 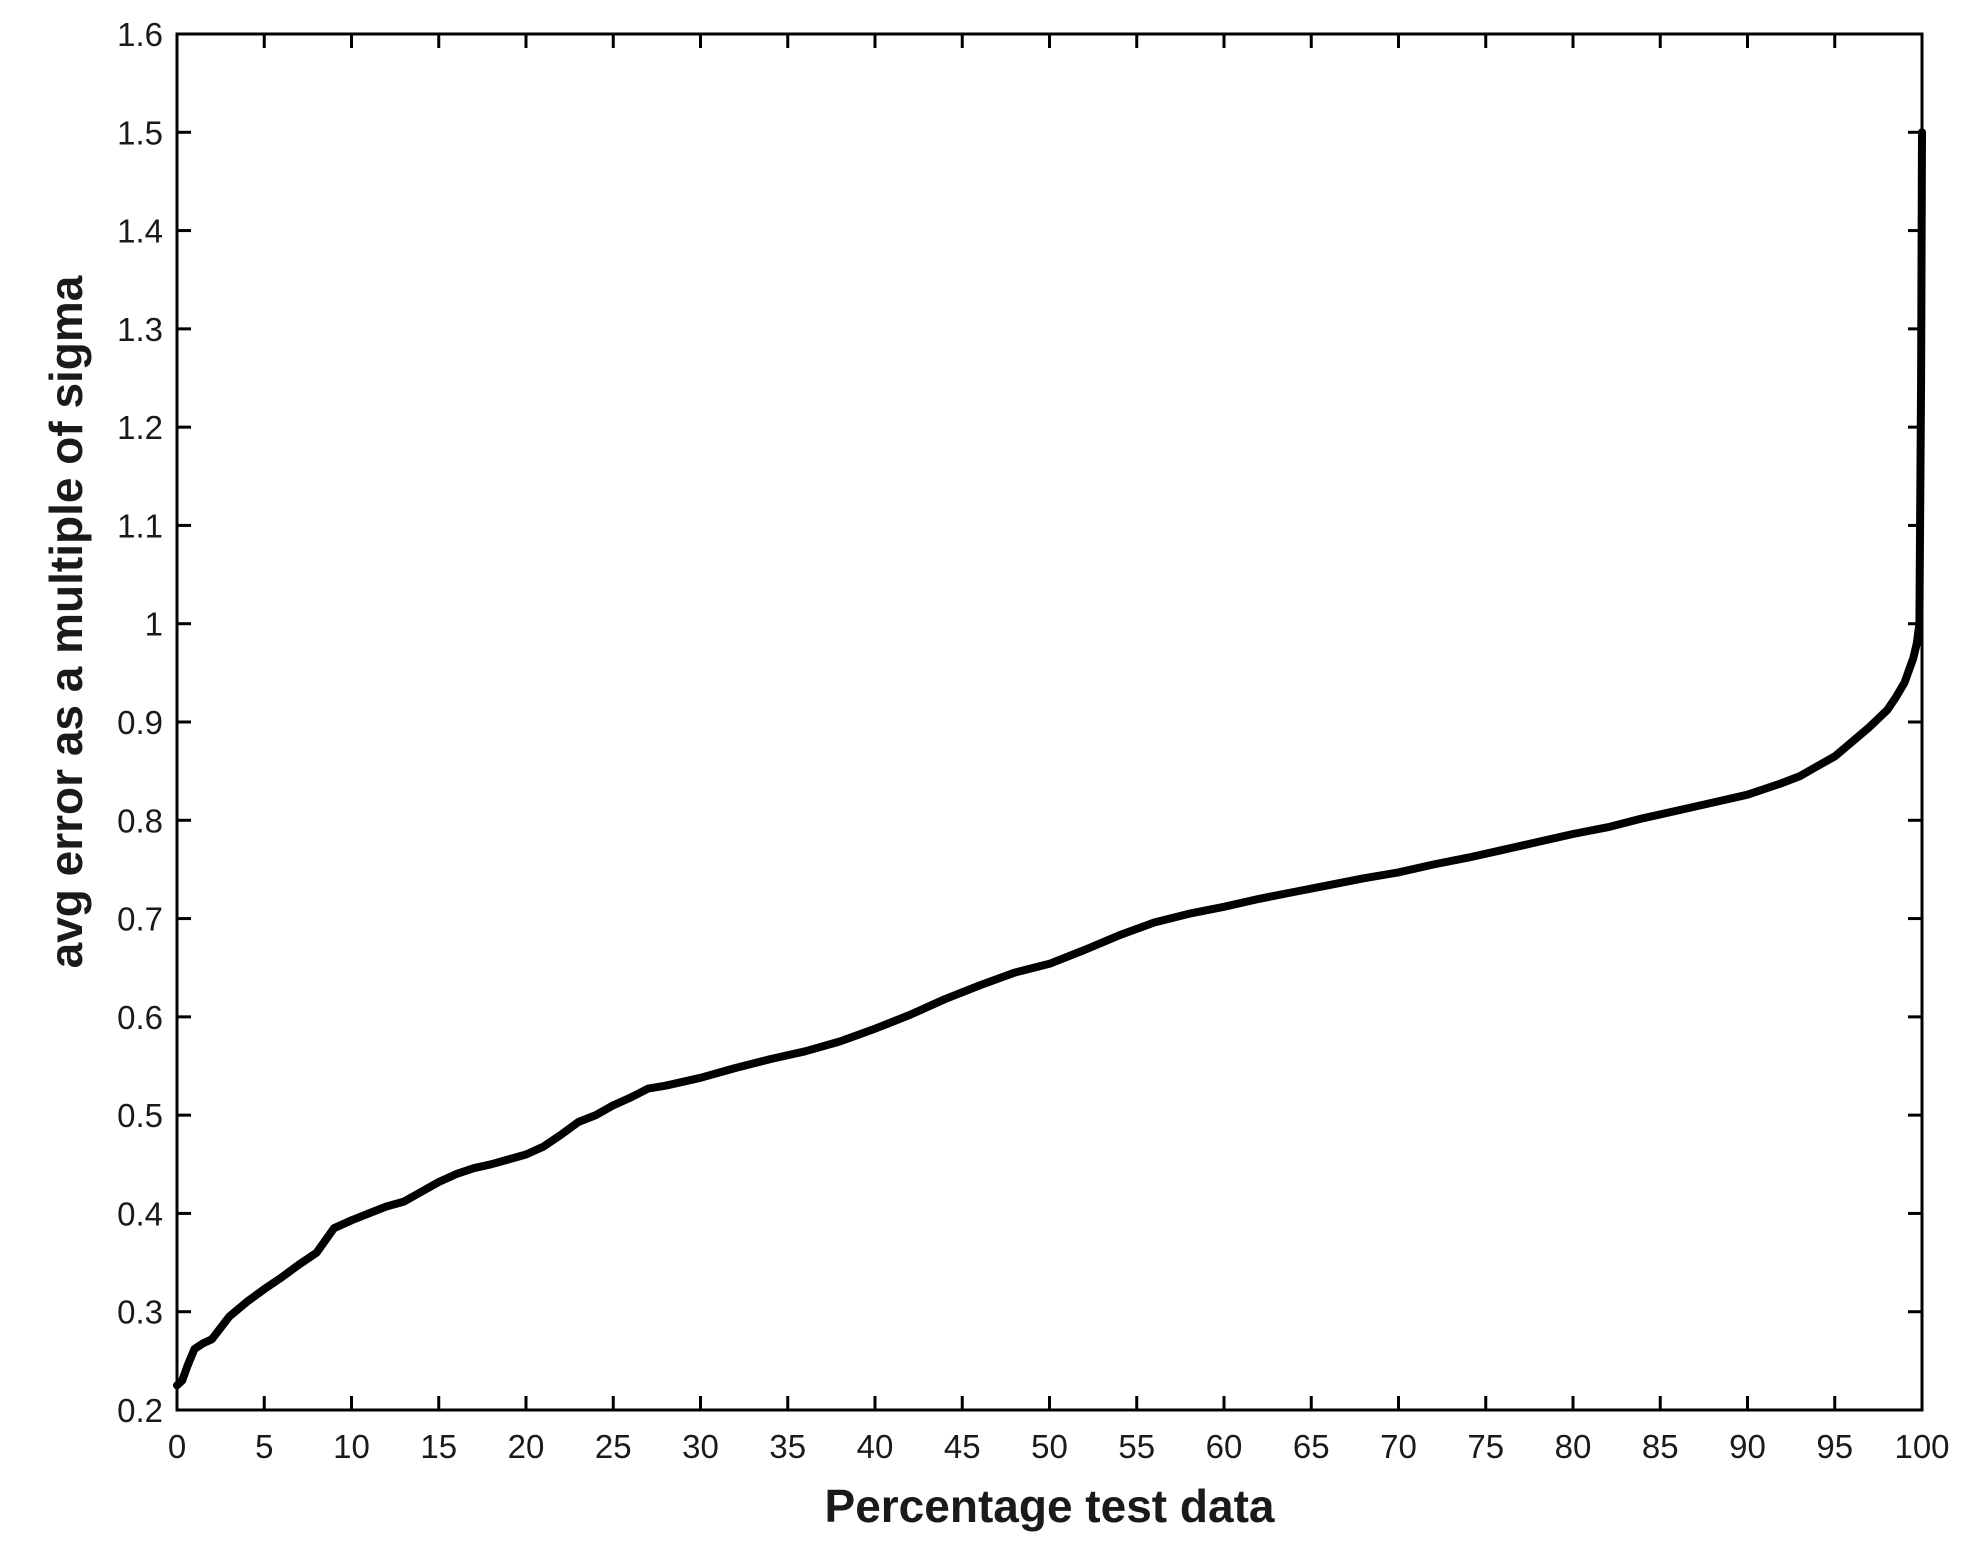 I want to click on y-tick-label: 0.9, so click(x=140, y=722).